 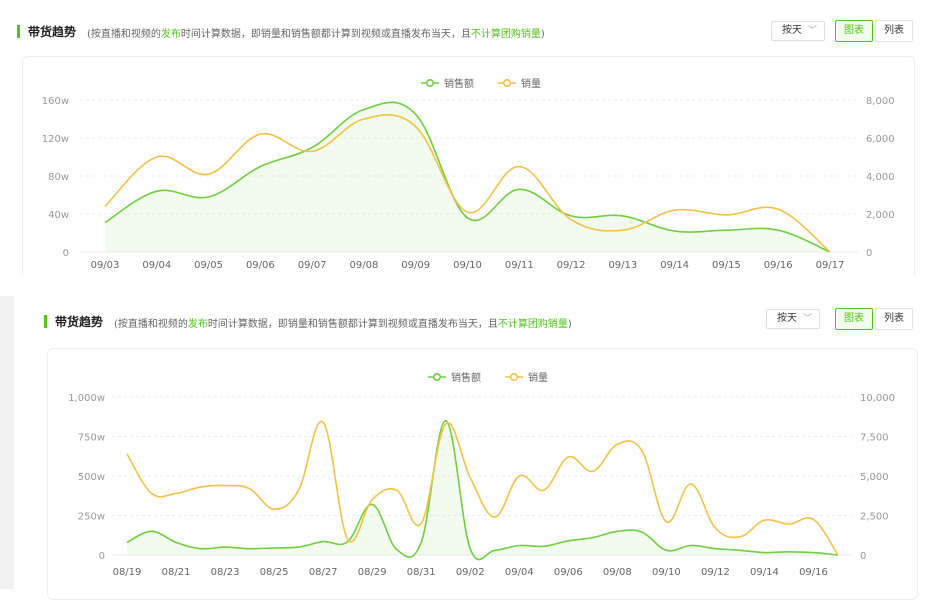 I want to click on y-left-tick-label: 80w, so click(x=58, y=177).